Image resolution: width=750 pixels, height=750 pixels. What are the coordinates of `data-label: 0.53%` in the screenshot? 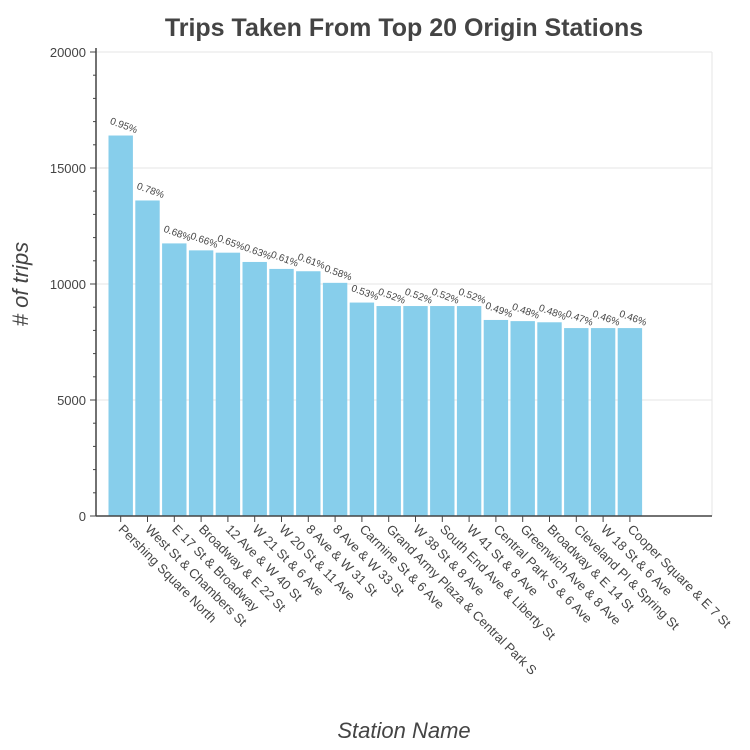 It's located at (365, 293).